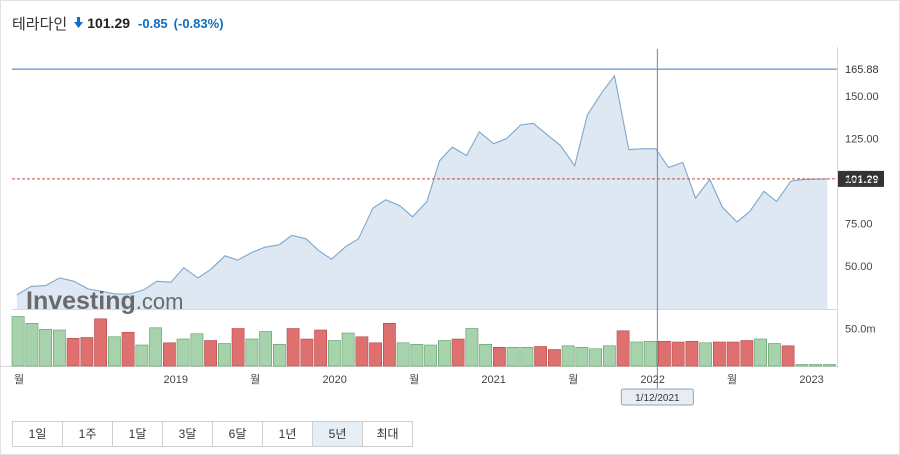  Describe the element at coordinates (79, 23) in the screenshot. I see `down-arrow-icon` at that location.